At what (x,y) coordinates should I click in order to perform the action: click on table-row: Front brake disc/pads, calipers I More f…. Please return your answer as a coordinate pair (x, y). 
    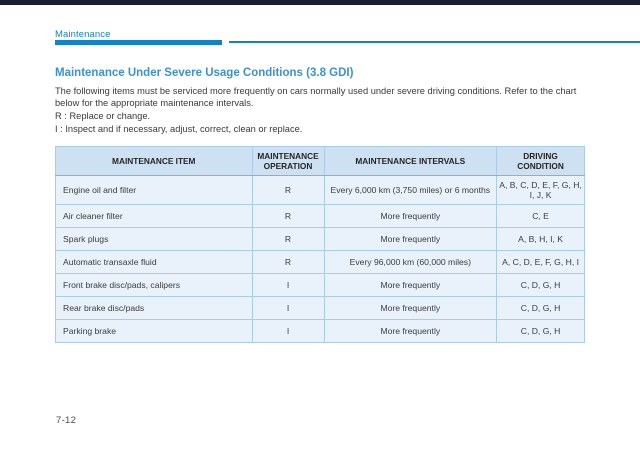
    Looking at the image, I should click on (320, 285).